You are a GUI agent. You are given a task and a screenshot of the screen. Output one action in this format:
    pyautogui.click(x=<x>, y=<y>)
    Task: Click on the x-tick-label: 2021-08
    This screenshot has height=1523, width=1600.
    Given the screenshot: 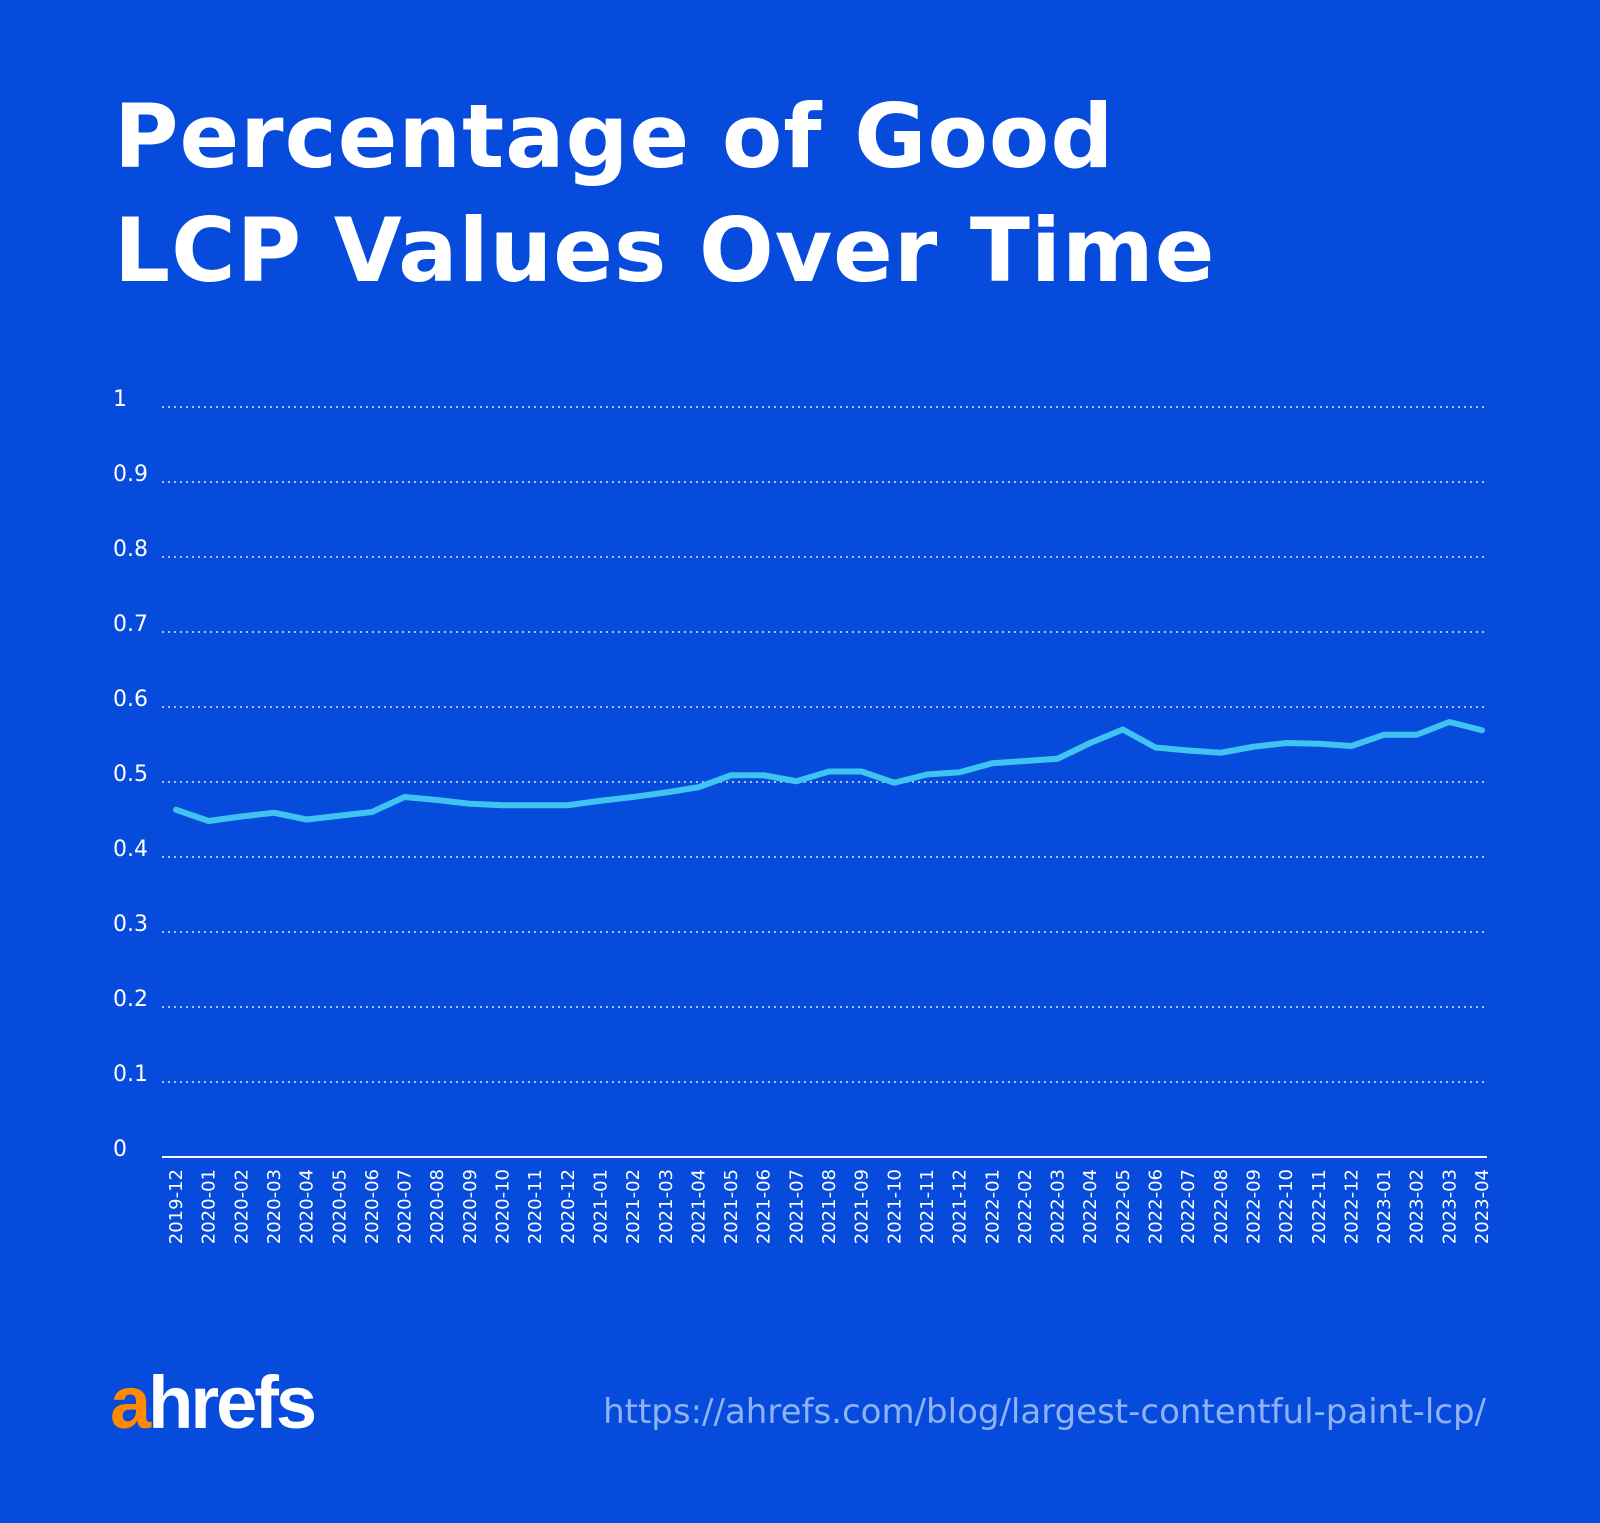 What is the action you would take?
    pyautogui.click(x=829, y=1206)
    